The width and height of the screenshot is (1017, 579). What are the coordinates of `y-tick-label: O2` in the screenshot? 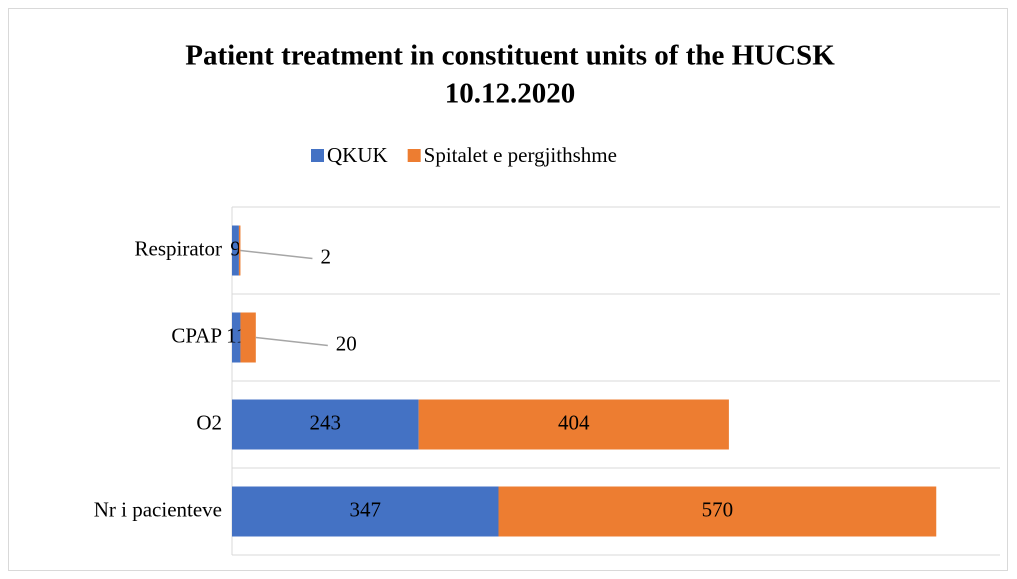 It's located at (209, 422).